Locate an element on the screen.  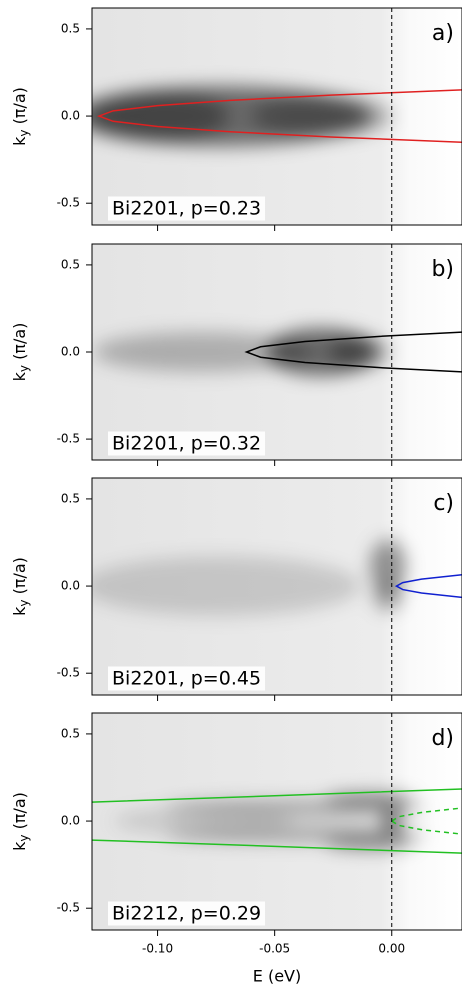
sample-label: Bi2201, p=0.23 is located at coordinates (186, 209).